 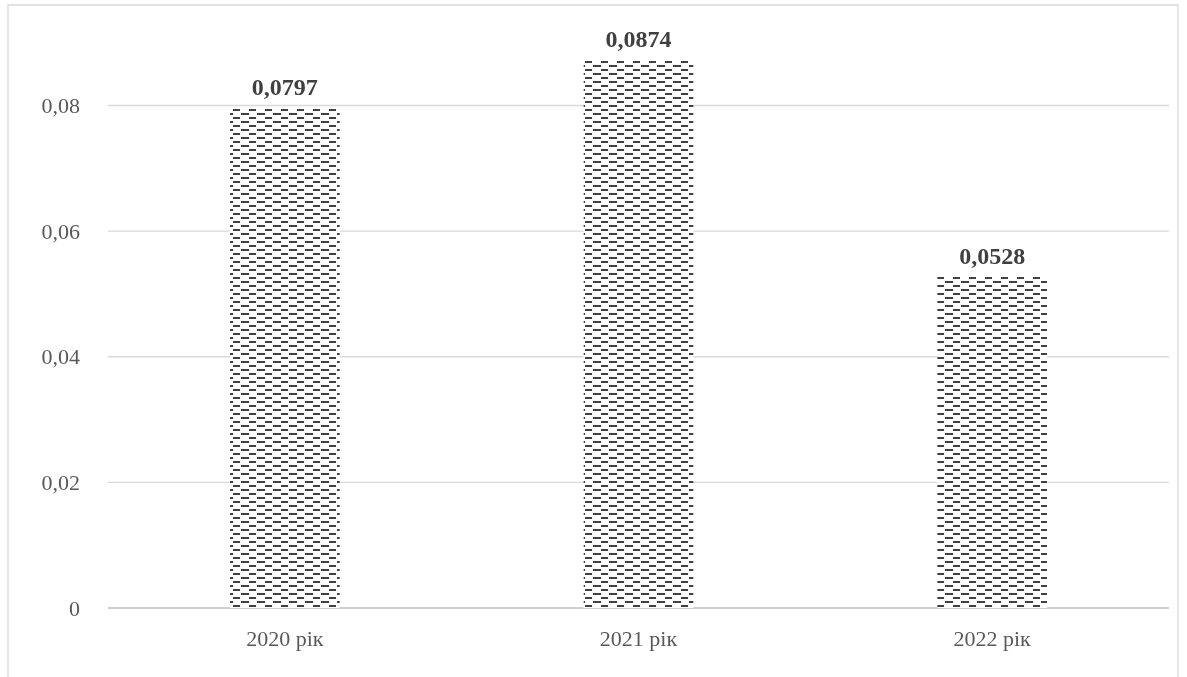 What do you see at coordinates (285, 638) in the screenshot?
I see `x-tick-label: 2020 рік` at bounding box center [285, 638].